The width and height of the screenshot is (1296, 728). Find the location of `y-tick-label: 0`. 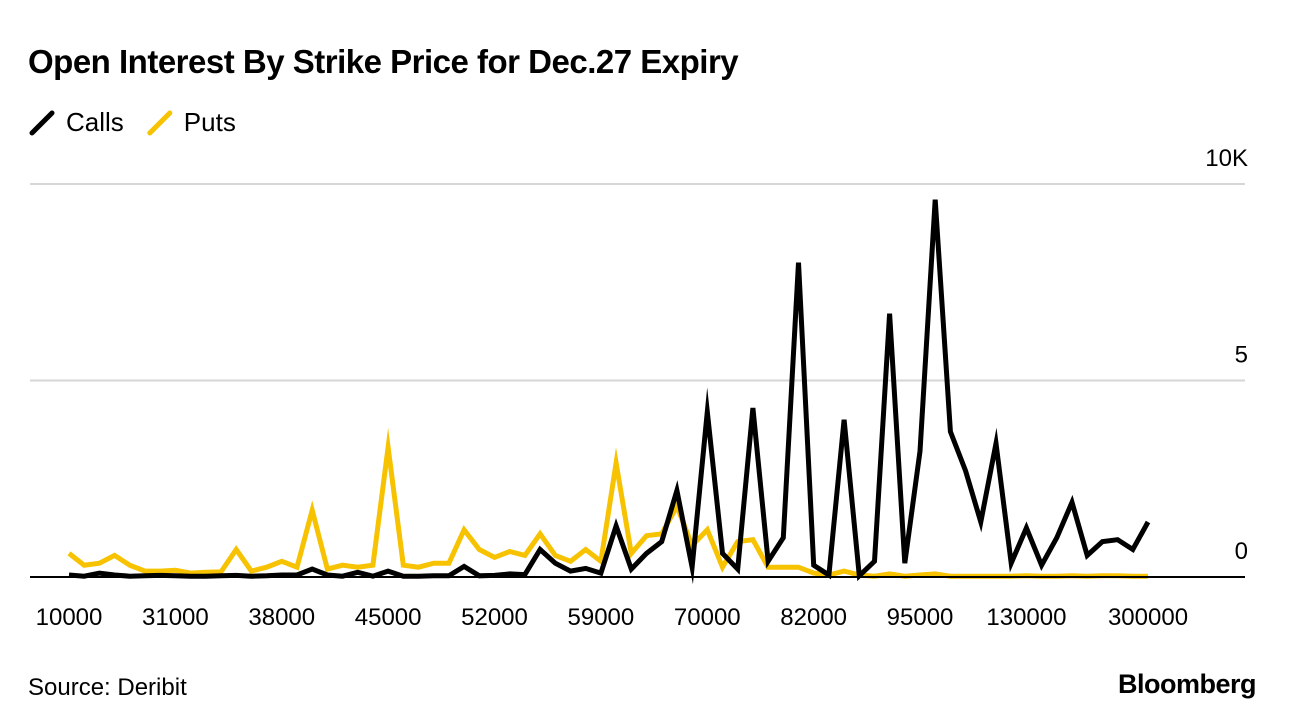

y-tick-label: 0 is located at coordinates (1241, 551).